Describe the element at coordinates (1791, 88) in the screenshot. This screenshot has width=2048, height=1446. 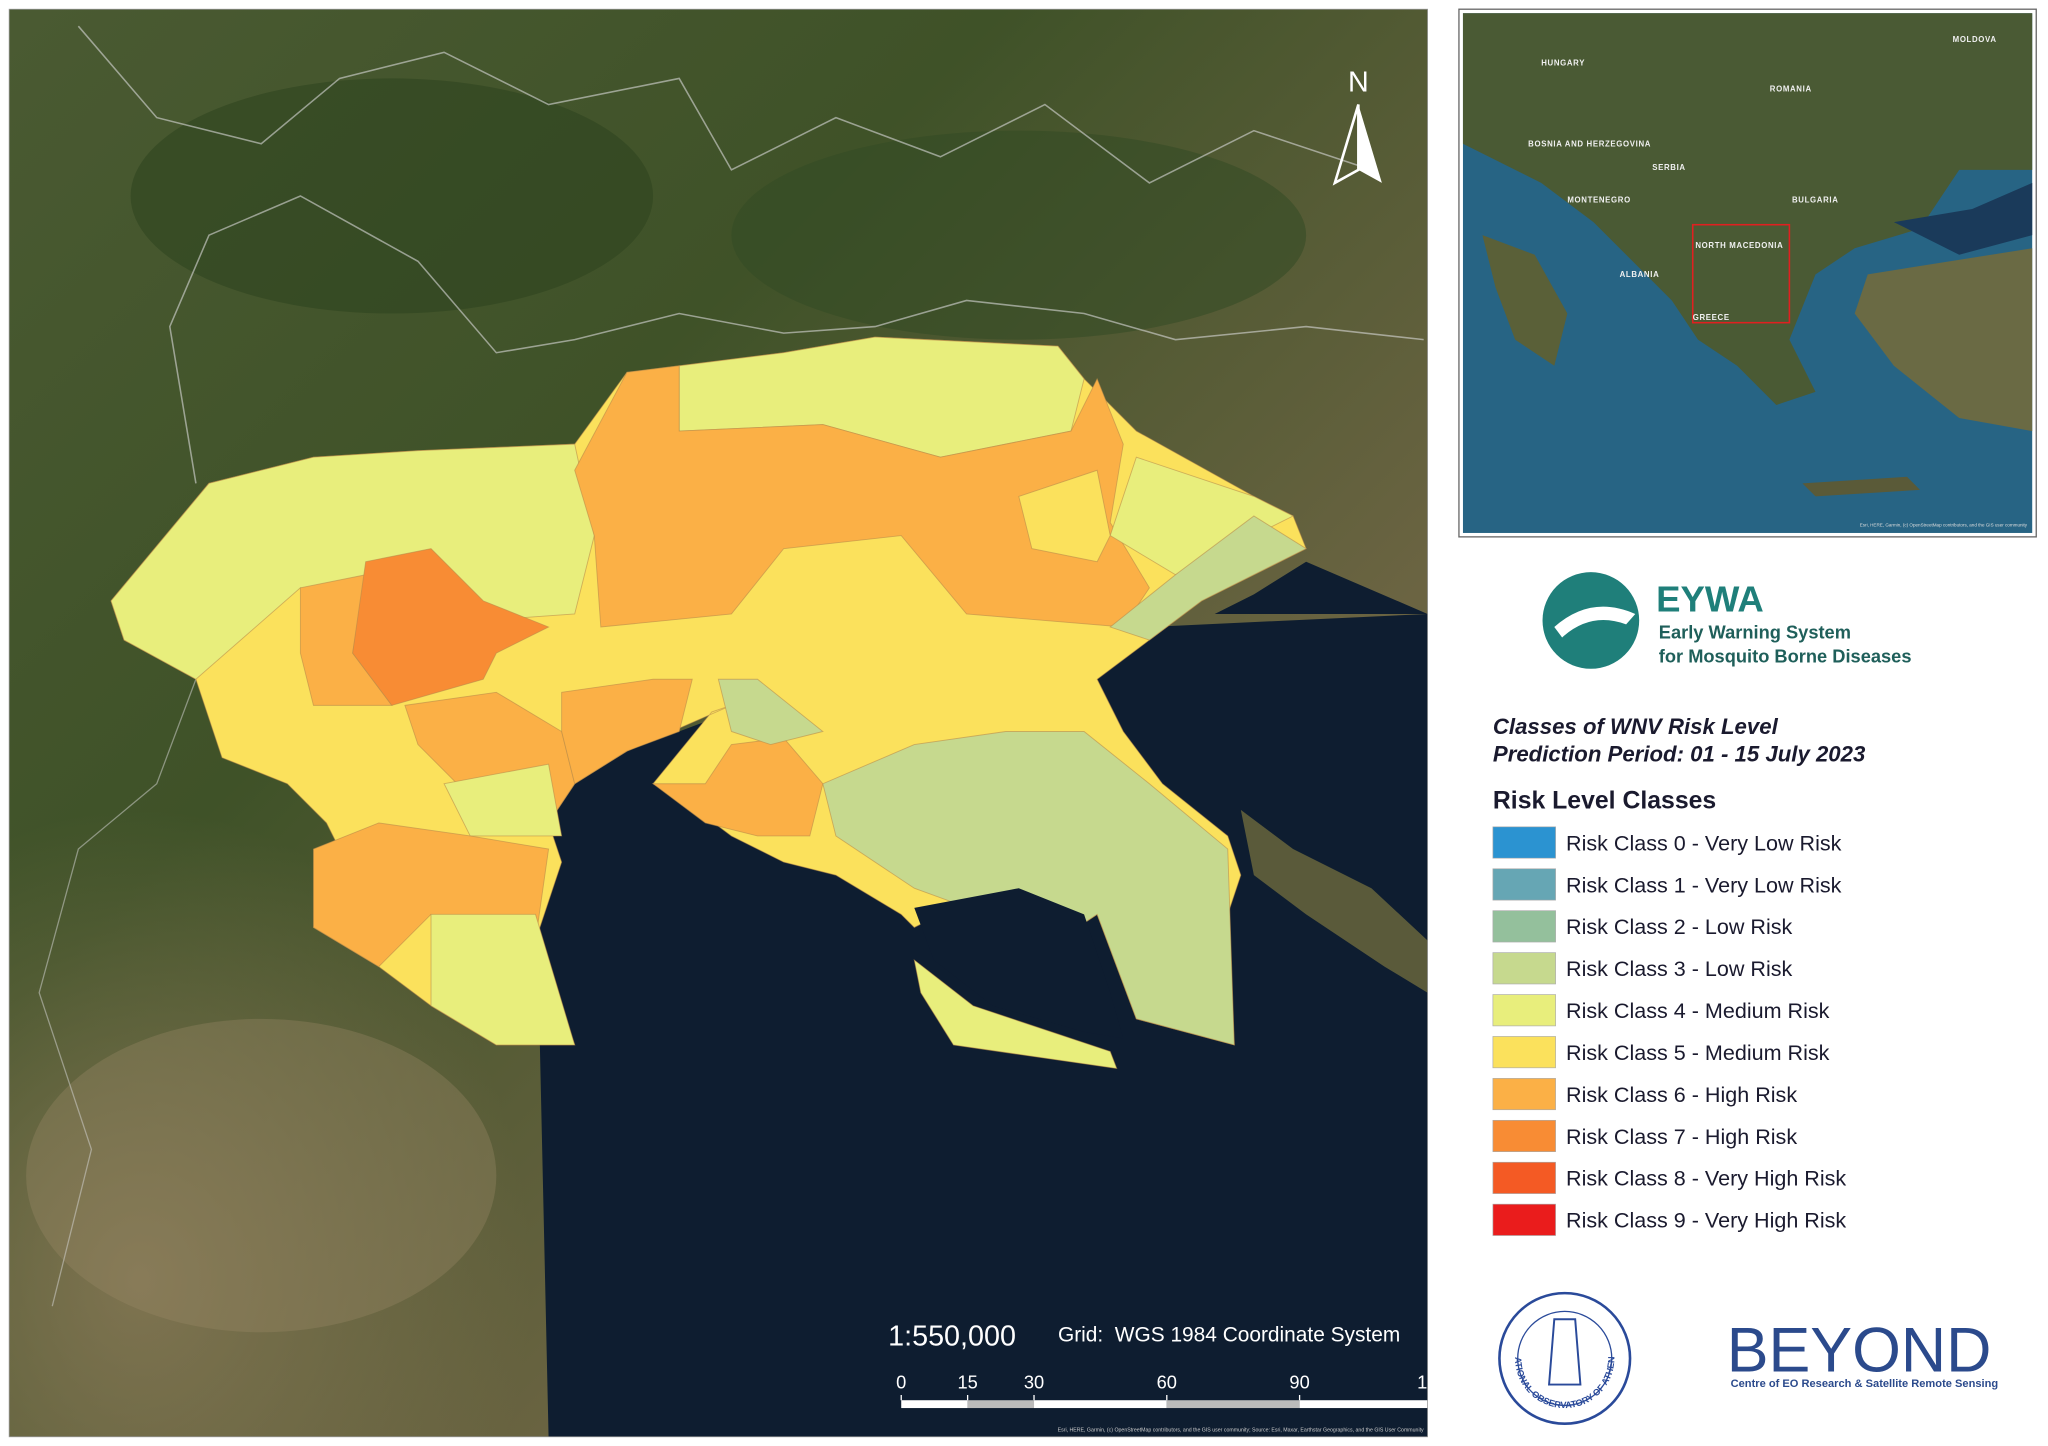
I see `inset-label: ROMANIA` at that location.